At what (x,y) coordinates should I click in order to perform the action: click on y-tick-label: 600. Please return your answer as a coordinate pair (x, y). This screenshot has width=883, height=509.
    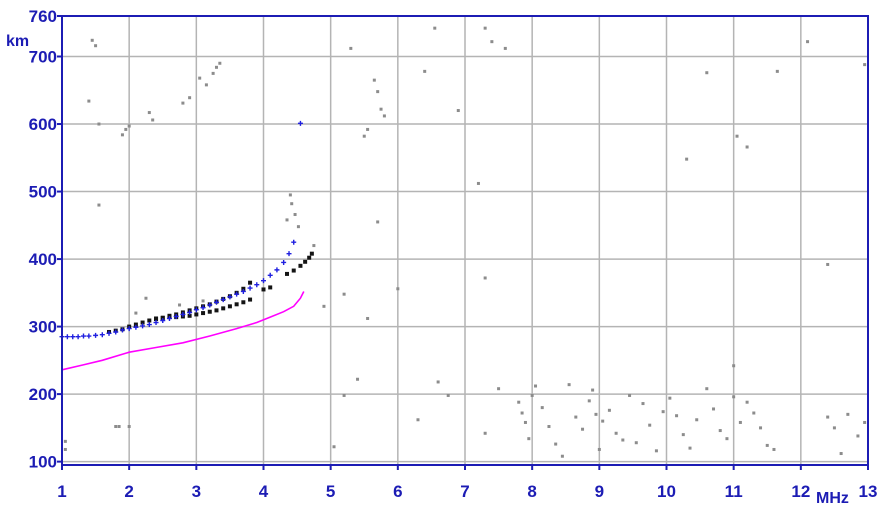
    Looking at the image, I should click on (43, 124).